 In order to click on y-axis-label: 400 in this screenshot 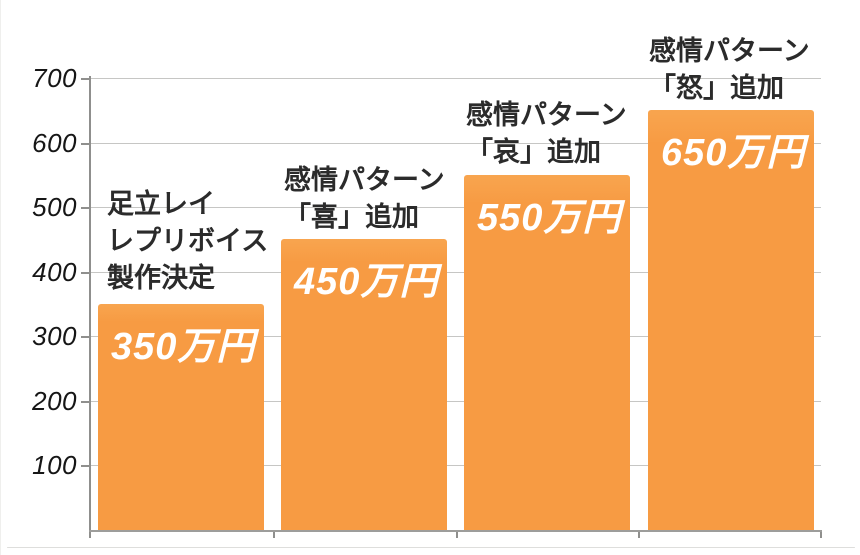, I will do `click(54, 272)`.